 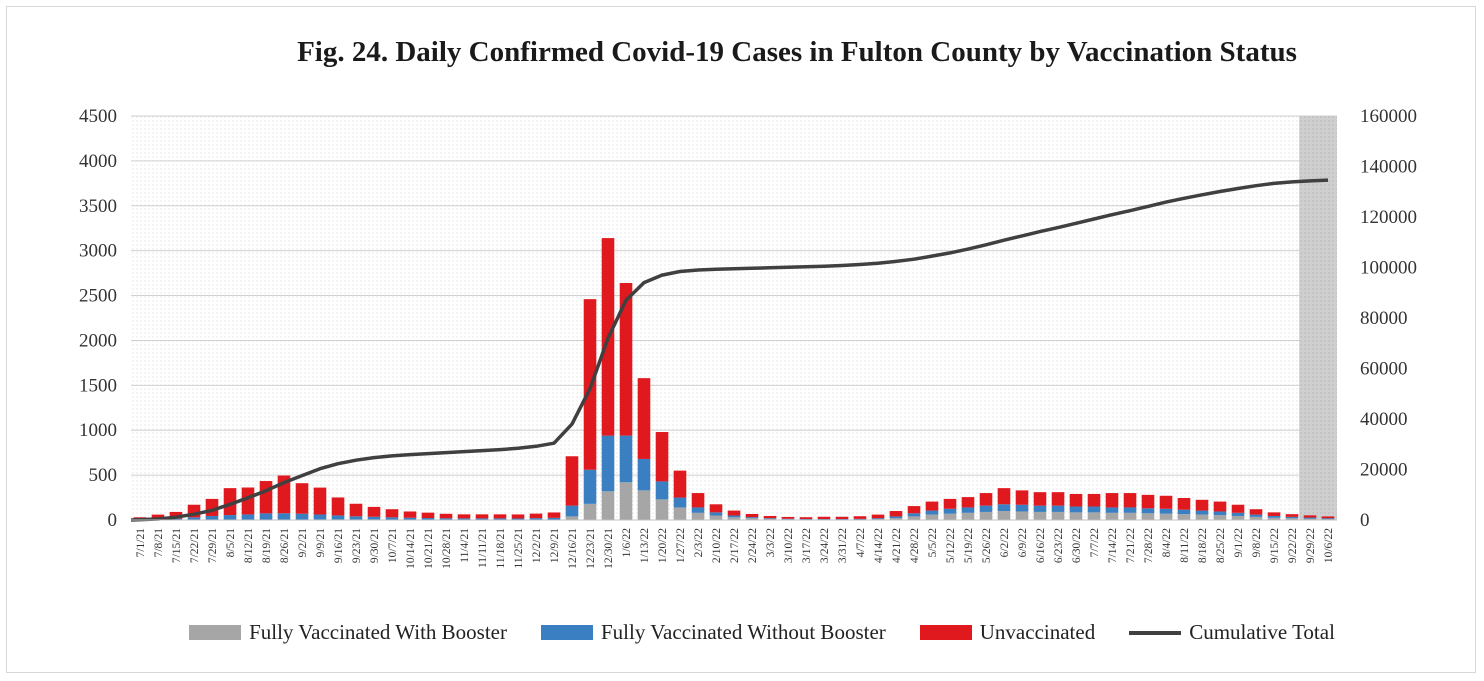 I want to click on x-tick-label: 2/10/22, so click(x=717, y=545).